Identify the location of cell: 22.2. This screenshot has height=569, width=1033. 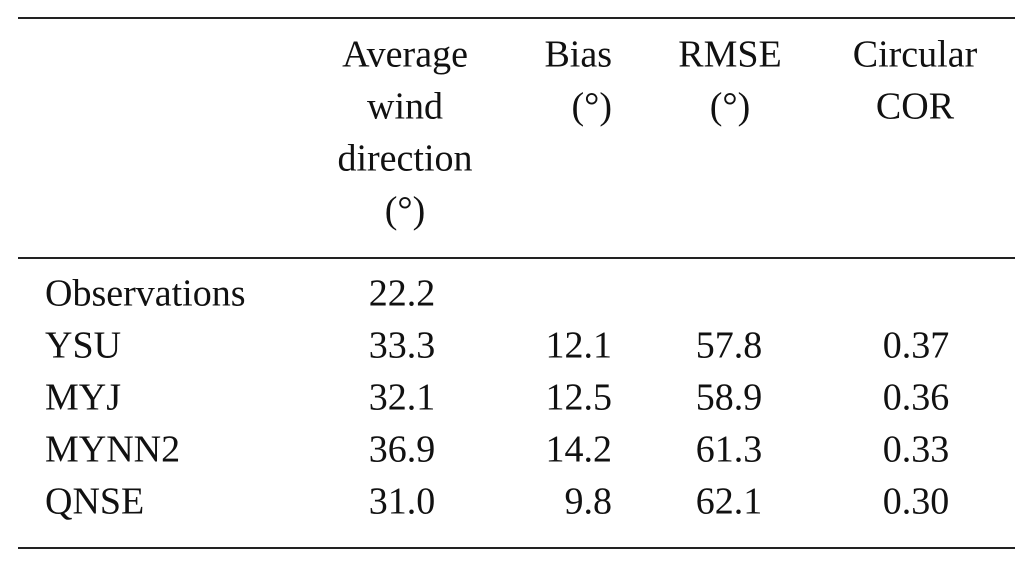
(402, 294).